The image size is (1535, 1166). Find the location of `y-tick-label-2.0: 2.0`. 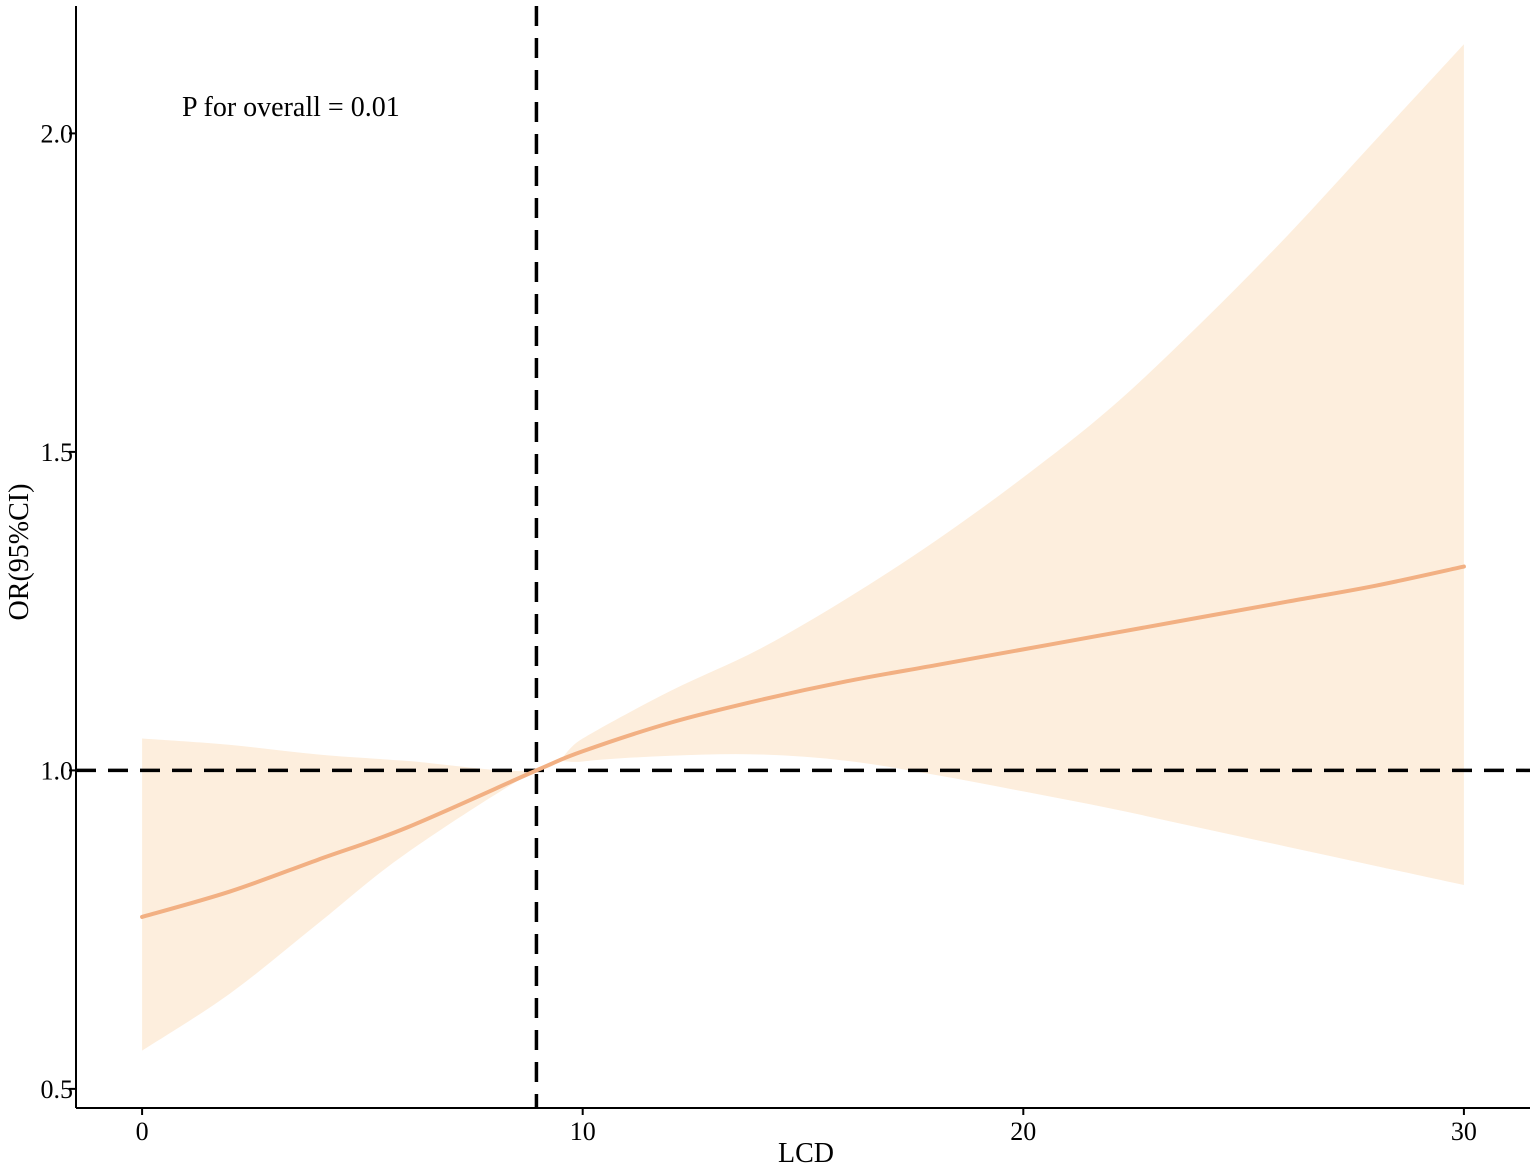

y-tick-label-2.0: 2.0 is located at coordinates (57, 133).